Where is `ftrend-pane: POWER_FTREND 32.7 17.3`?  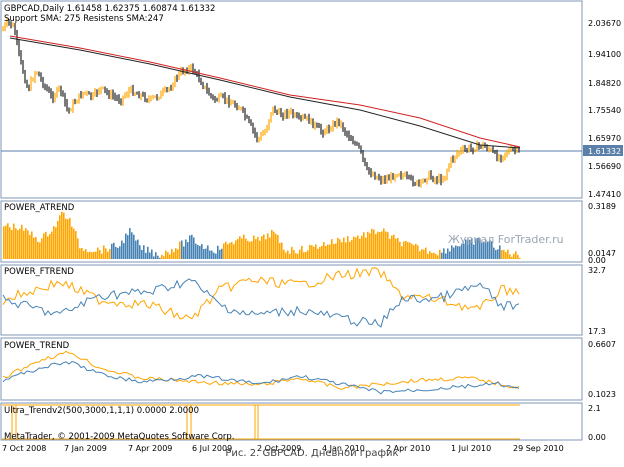 ftrend-pane: POWER_FTREND 32.7 17.3 is located at coordinates (303, 300).